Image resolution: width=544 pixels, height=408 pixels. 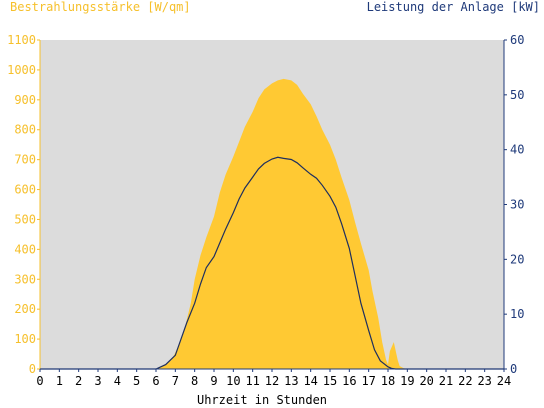 What do you see at coordinates (368, 381) in the screenshot?
I see `x-tick-label: 17` at bounding box center [368, 381].